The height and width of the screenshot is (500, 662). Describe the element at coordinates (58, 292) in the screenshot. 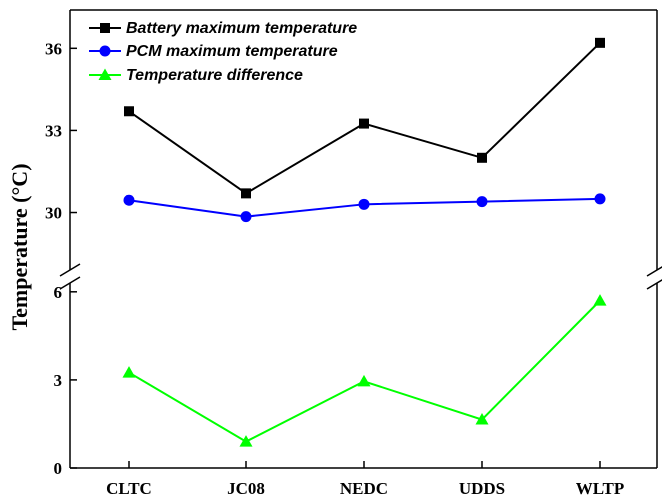

I see `y-tick-label: 6` at that location.